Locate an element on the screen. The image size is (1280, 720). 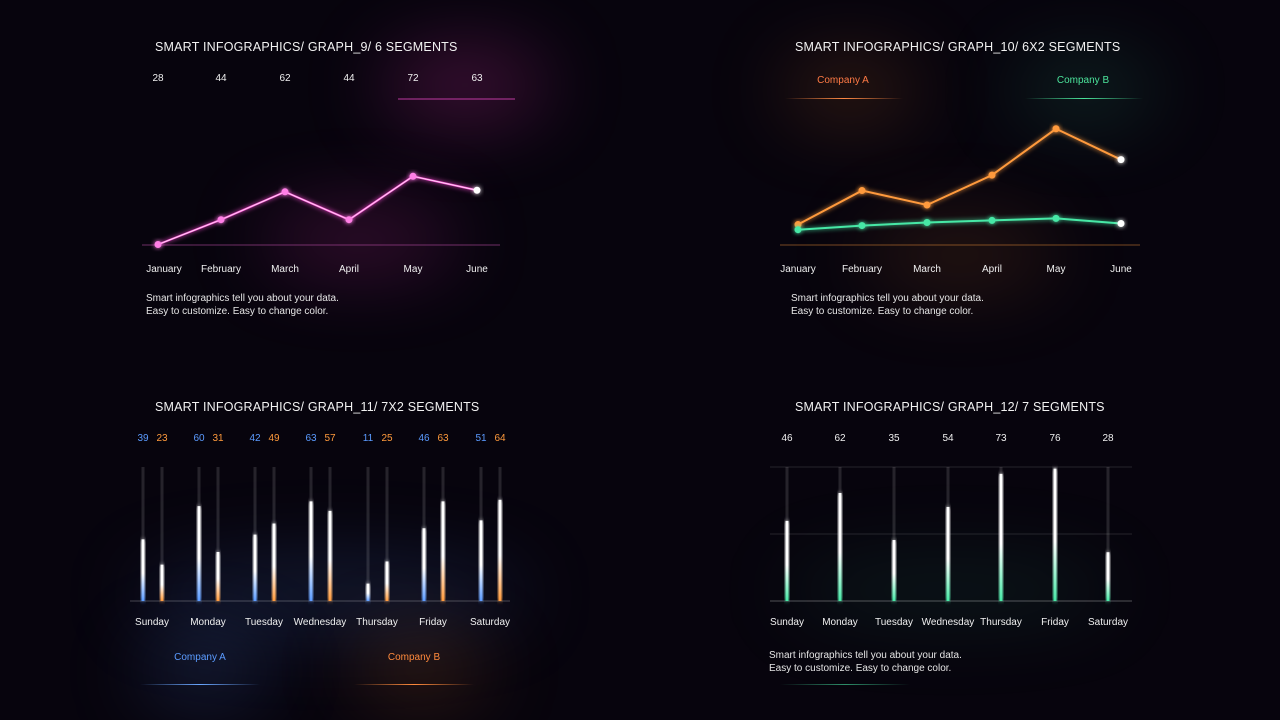
x-tick-label: Tuesday is located at coordinates (894, 622).